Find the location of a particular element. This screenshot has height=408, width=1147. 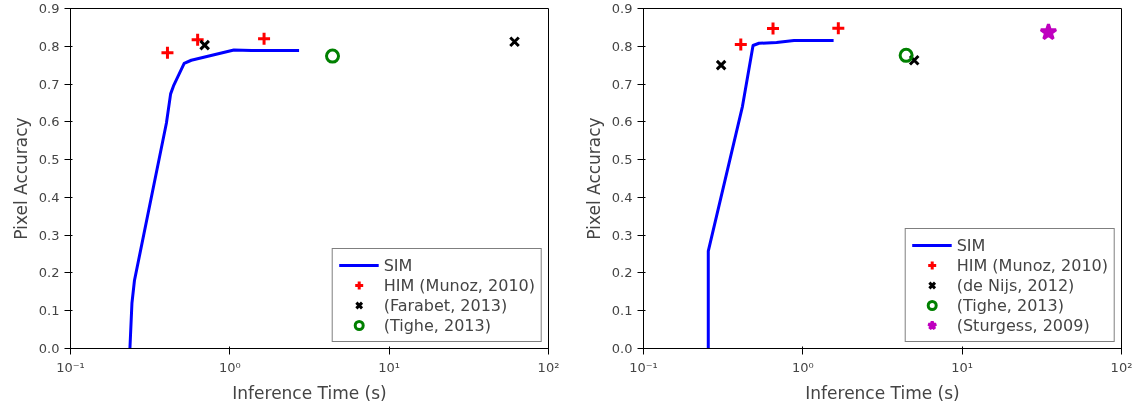

legend-label: (Farabet, 2013) is located at coordinates (445, 305).